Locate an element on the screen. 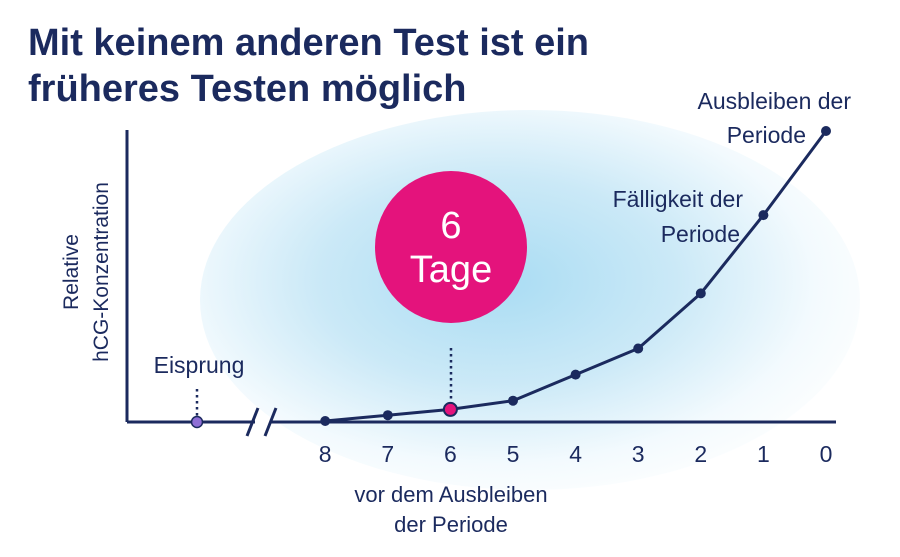 This screenshot has height=557, width=900. x-tick-label: 2 is located at coordinates (700, 454).